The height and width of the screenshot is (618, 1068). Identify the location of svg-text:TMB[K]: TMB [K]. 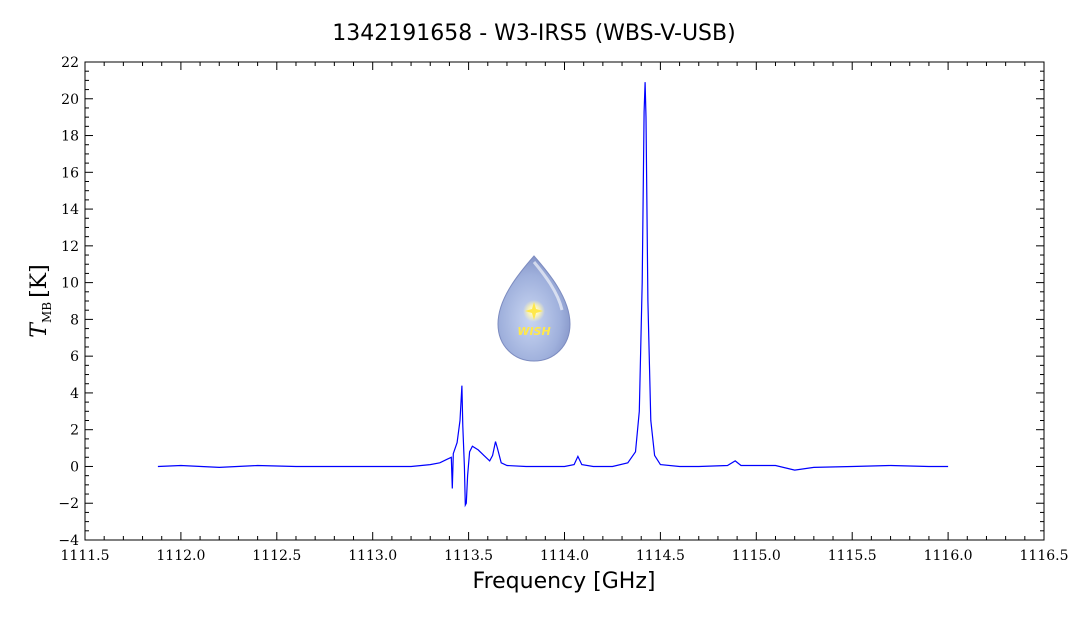
(40, 300).